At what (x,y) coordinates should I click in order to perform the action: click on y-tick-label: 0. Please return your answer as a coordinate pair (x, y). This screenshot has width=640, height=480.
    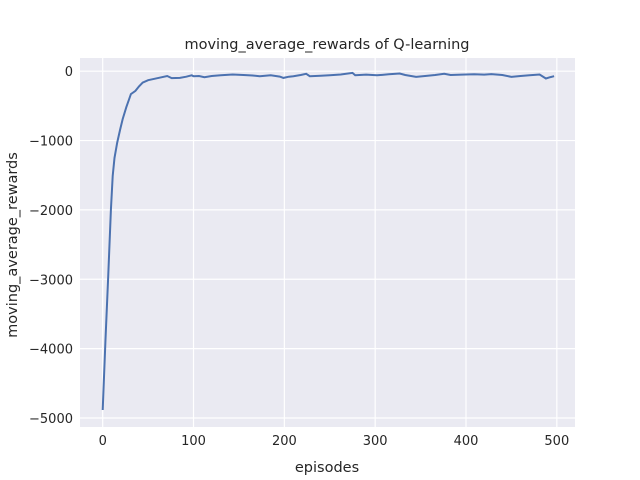
    Looking at the image, I should click on (69, 72).